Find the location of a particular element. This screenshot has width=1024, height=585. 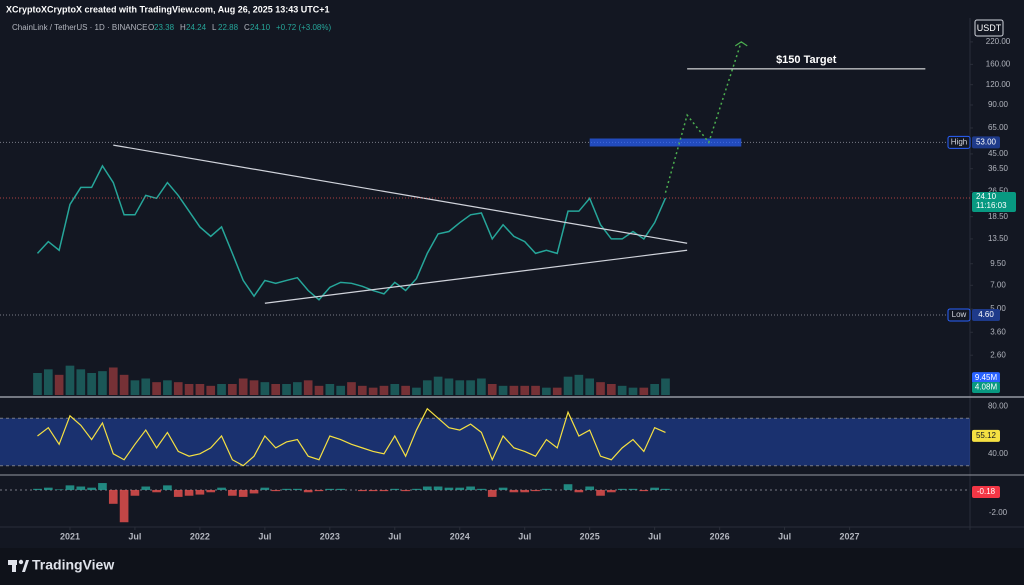

rsi-tick-label: 40.00 is located at coordinates (998, 453).